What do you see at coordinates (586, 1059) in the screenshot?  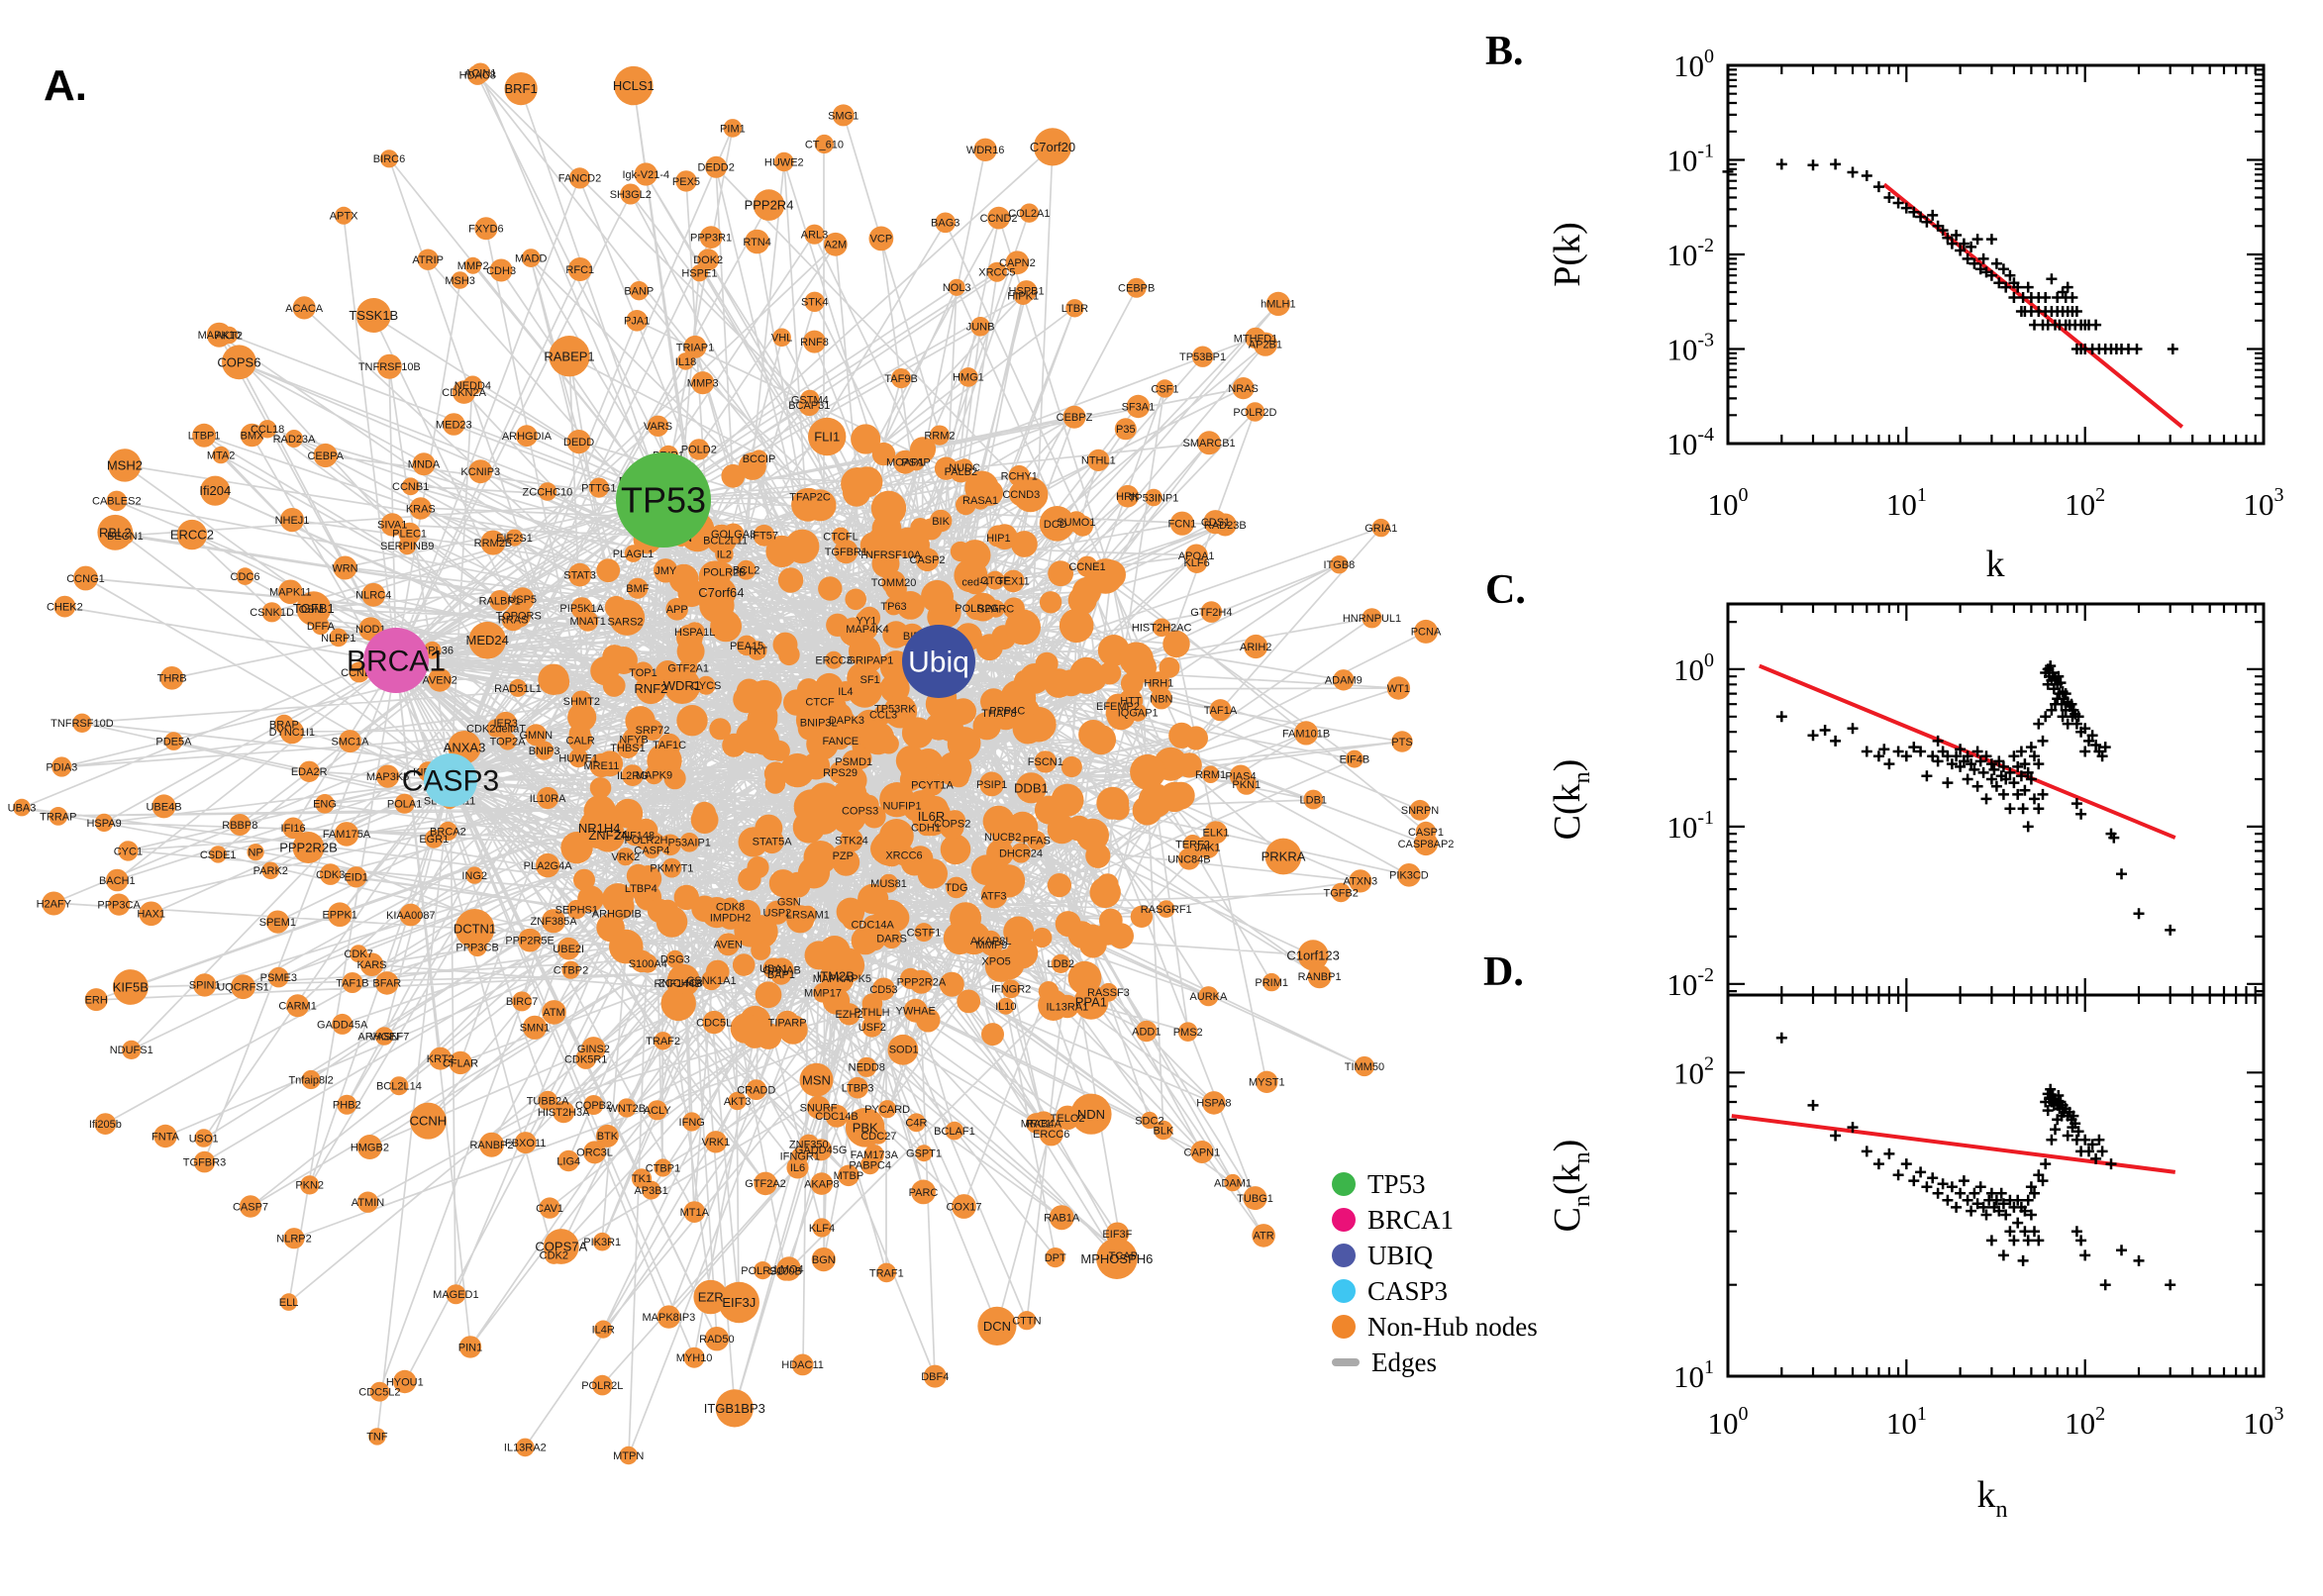 I see `network-node-label: CDK5R1` at bounding box center [586, 1059].